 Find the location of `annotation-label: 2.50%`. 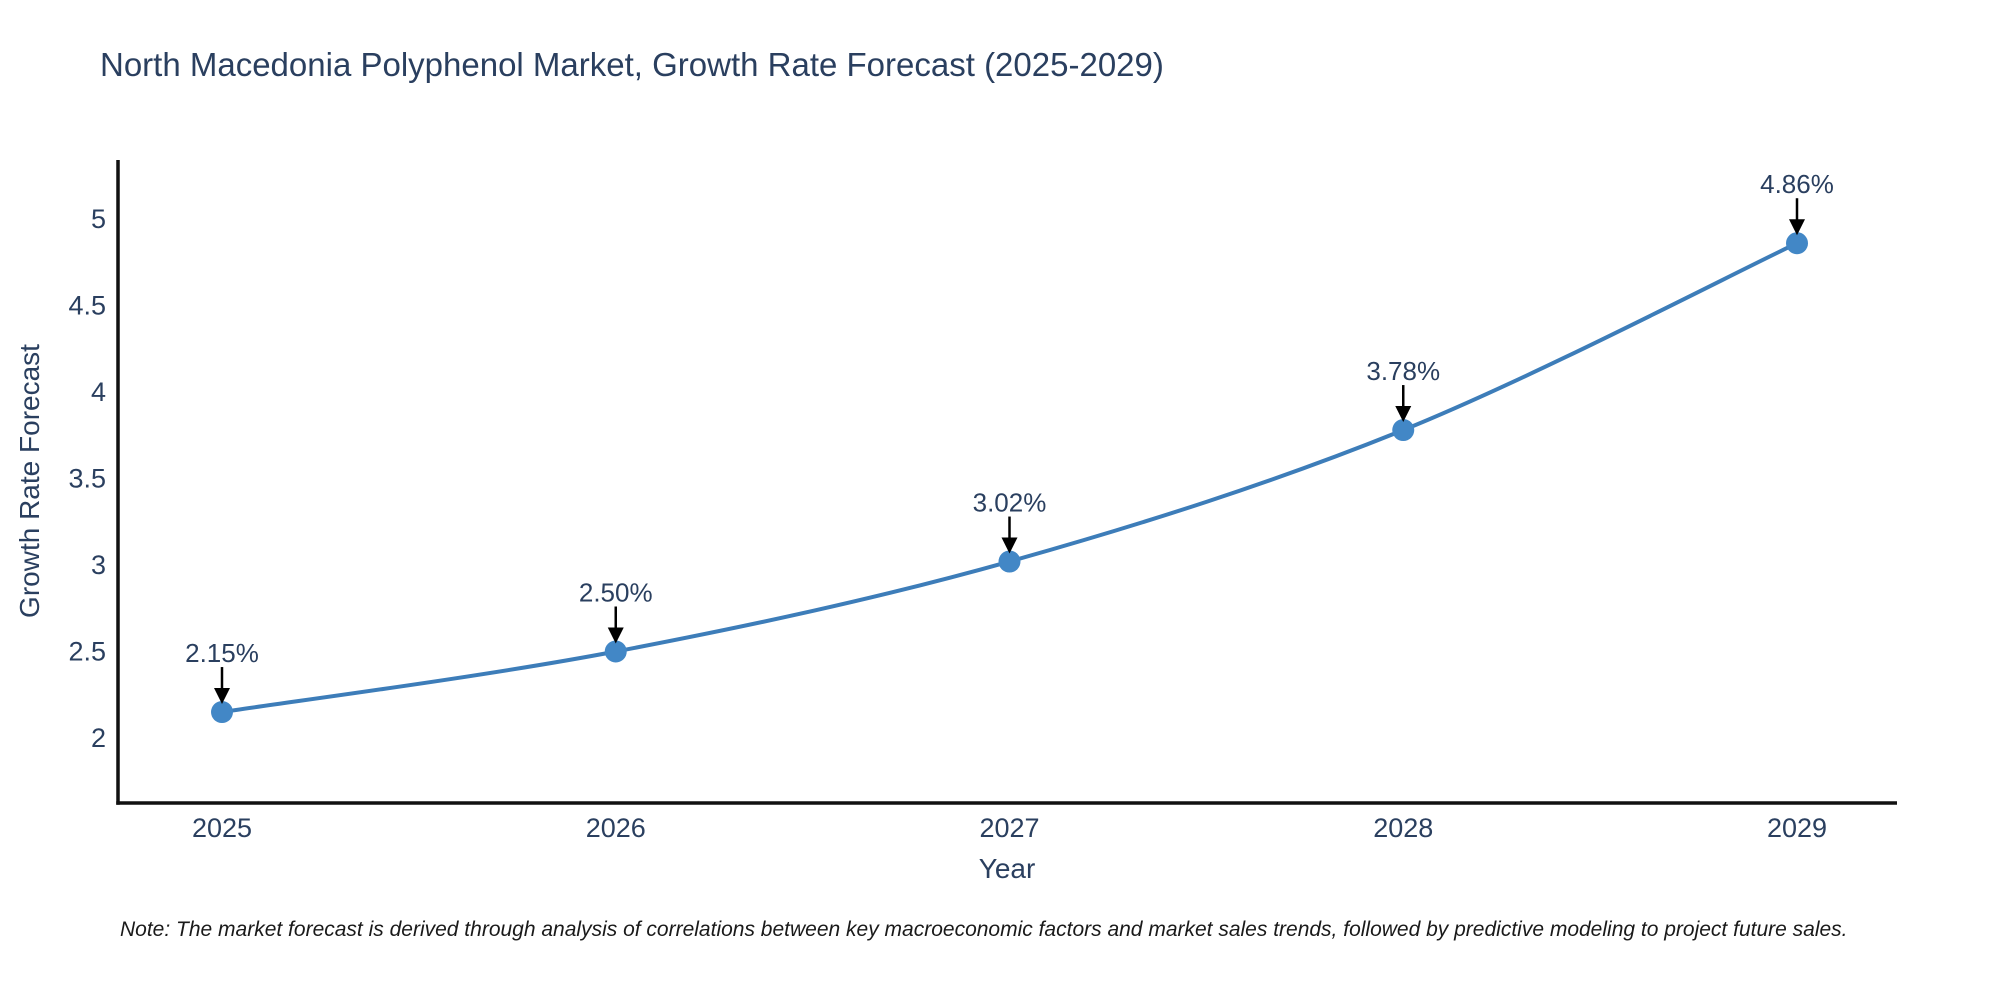

annotation-label: 2.50% is located at coordinates (616, 593).